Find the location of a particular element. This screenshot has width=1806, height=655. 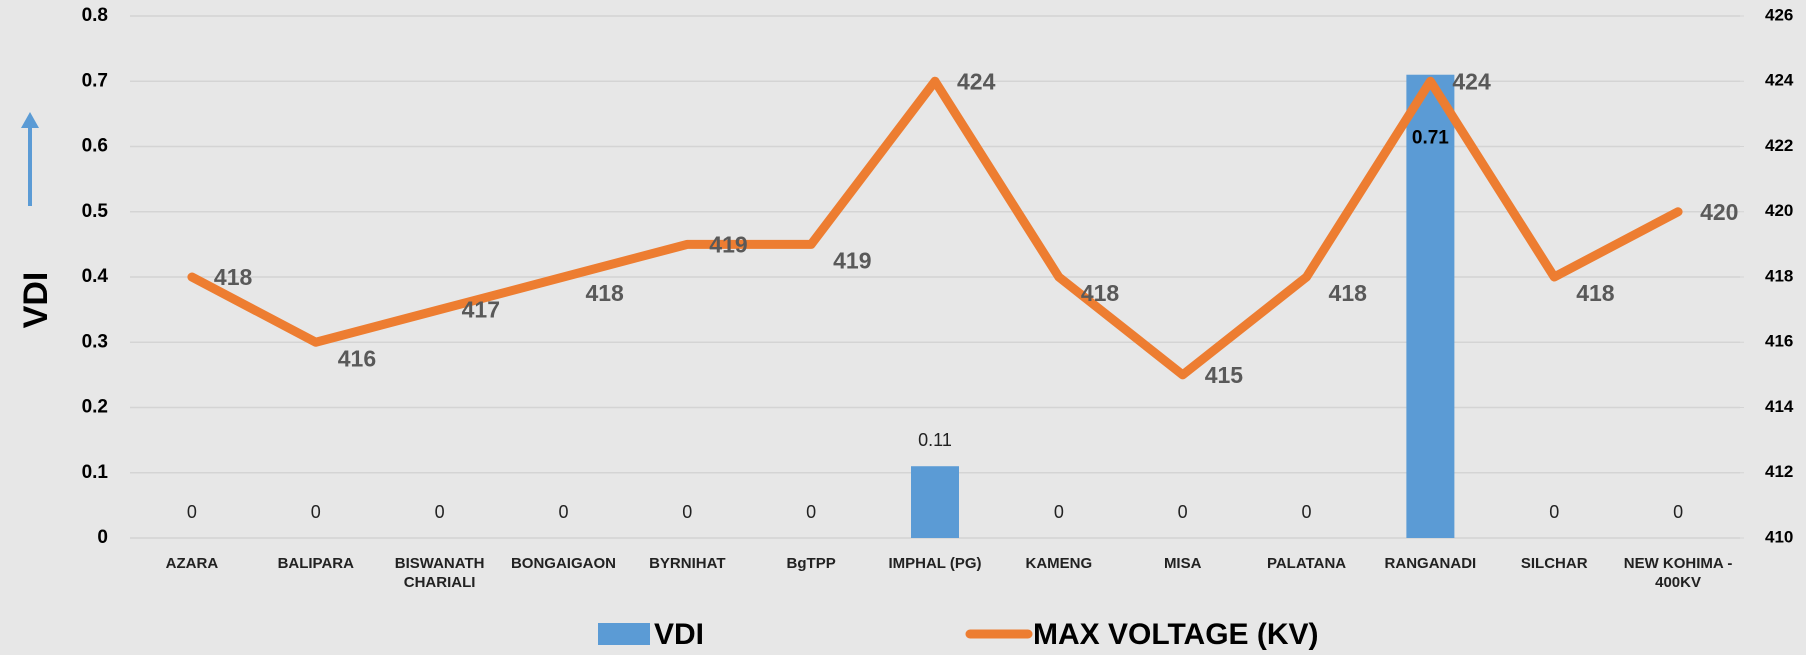

bar-value-label: 0.11 is located at coordinates (935, 440).